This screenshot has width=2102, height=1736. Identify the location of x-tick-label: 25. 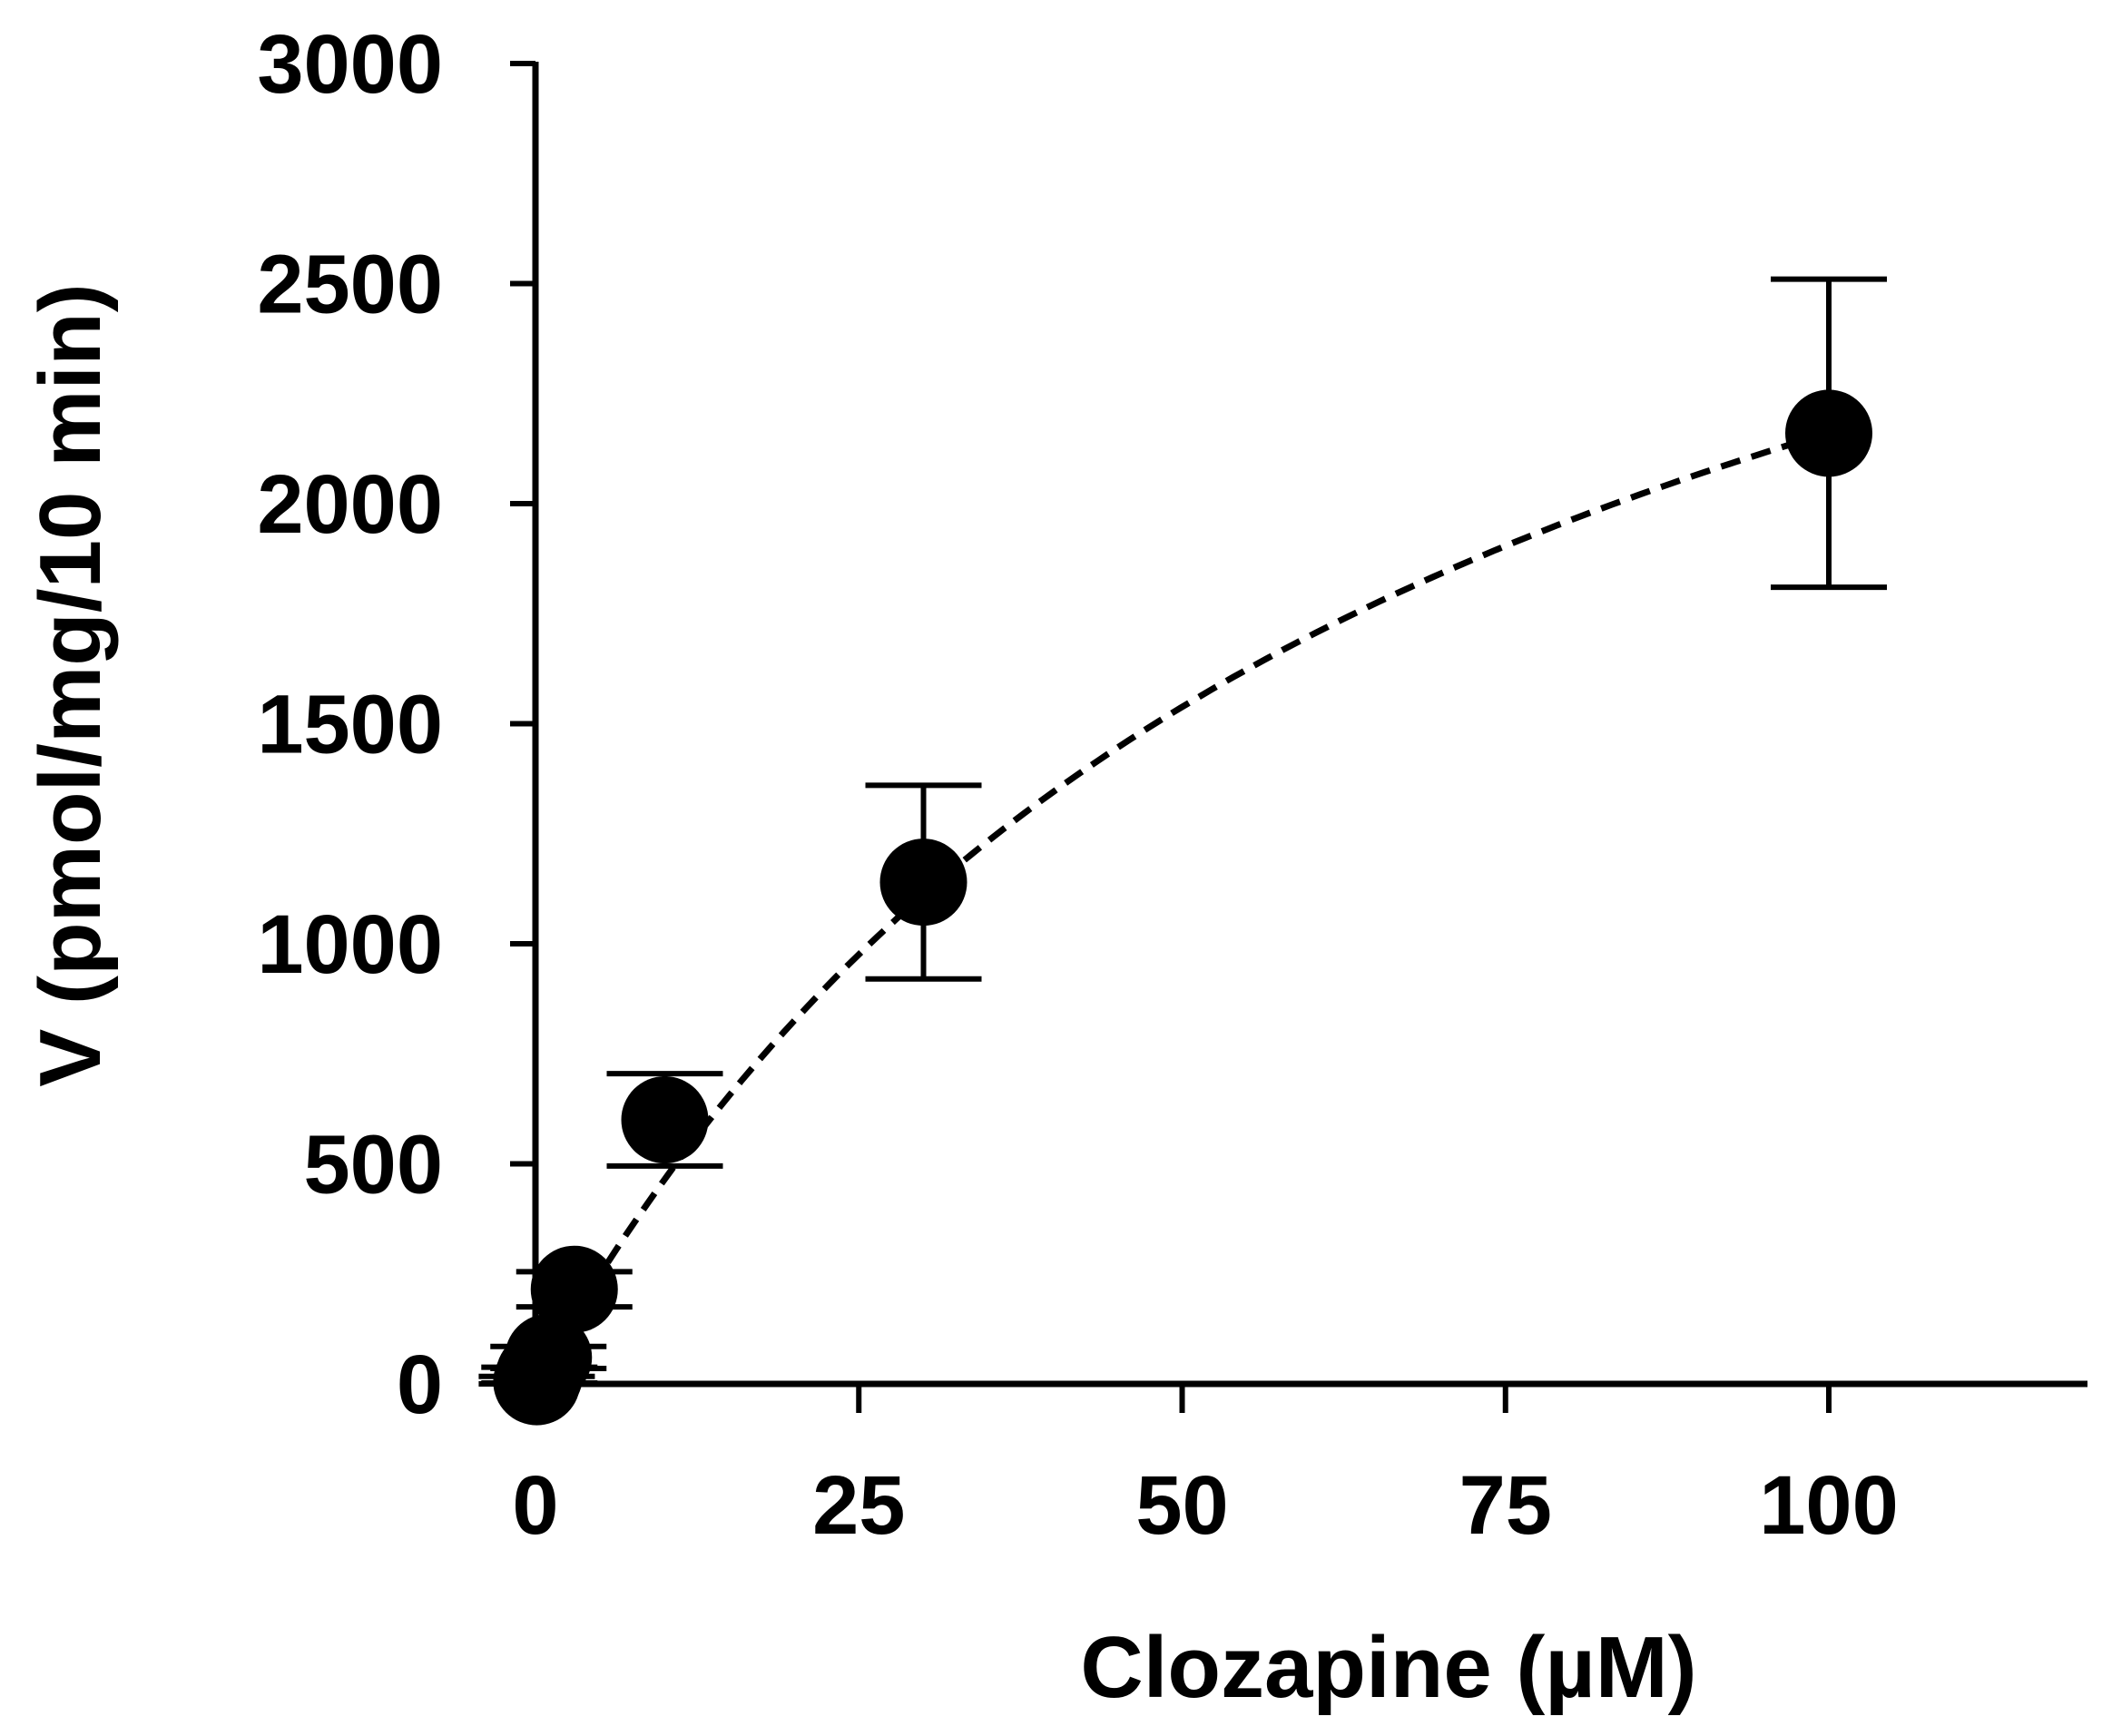
(858, 1505).